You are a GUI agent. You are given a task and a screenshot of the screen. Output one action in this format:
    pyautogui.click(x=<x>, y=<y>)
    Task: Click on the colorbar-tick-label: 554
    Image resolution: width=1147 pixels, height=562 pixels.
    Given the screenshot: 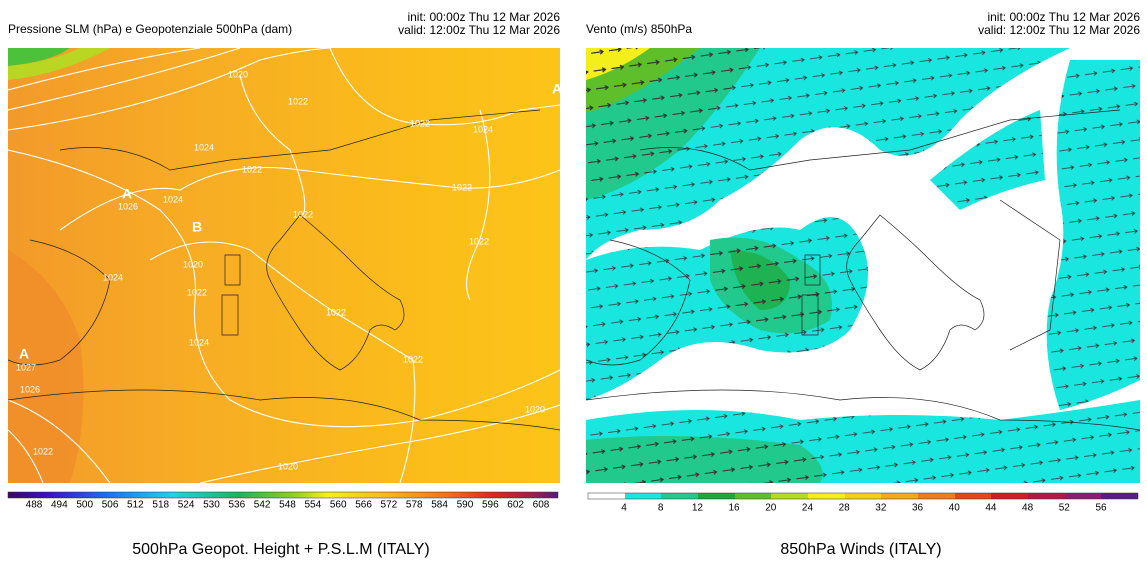 What is the action you would take?
    pyautogui.click(x=313, y=505)
    